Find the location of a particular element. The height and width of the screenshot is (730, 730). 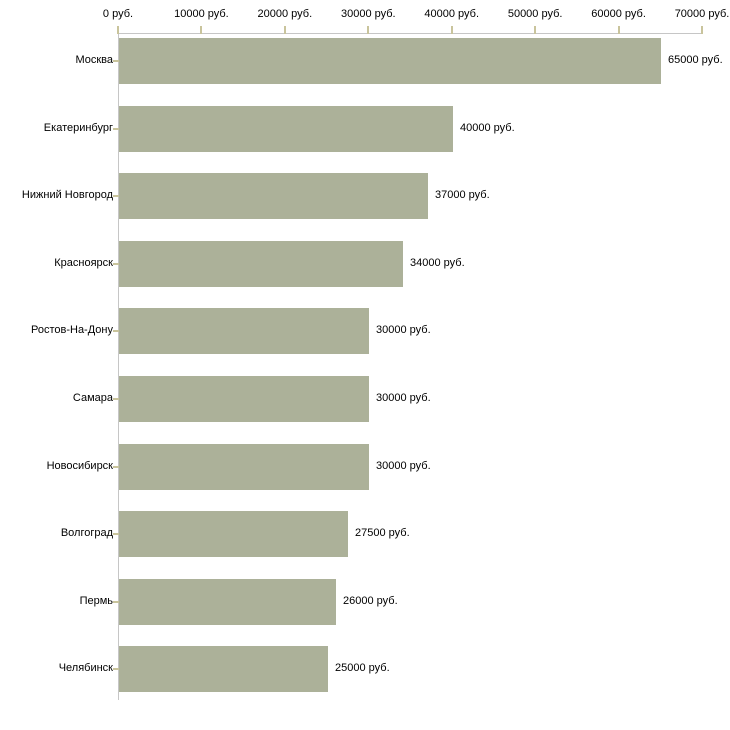

category-label: Красноярск is located at coordinates (83, 263).